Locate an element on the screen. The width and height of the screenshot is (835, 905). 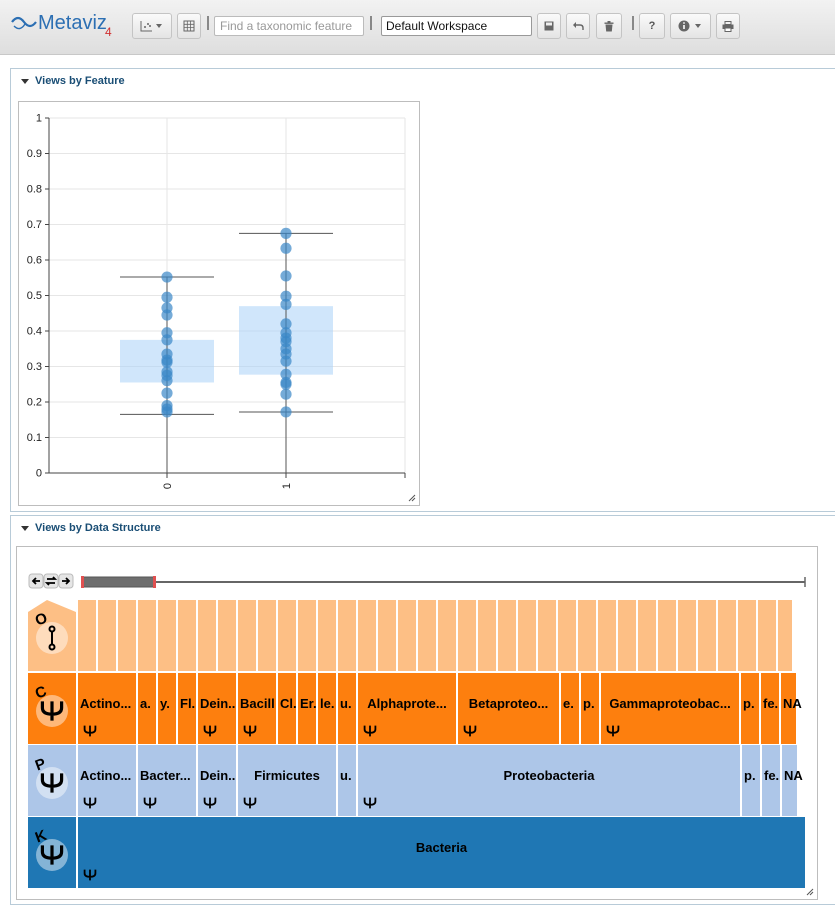
icicle-node: Er. is located at coordinates (307, 708).